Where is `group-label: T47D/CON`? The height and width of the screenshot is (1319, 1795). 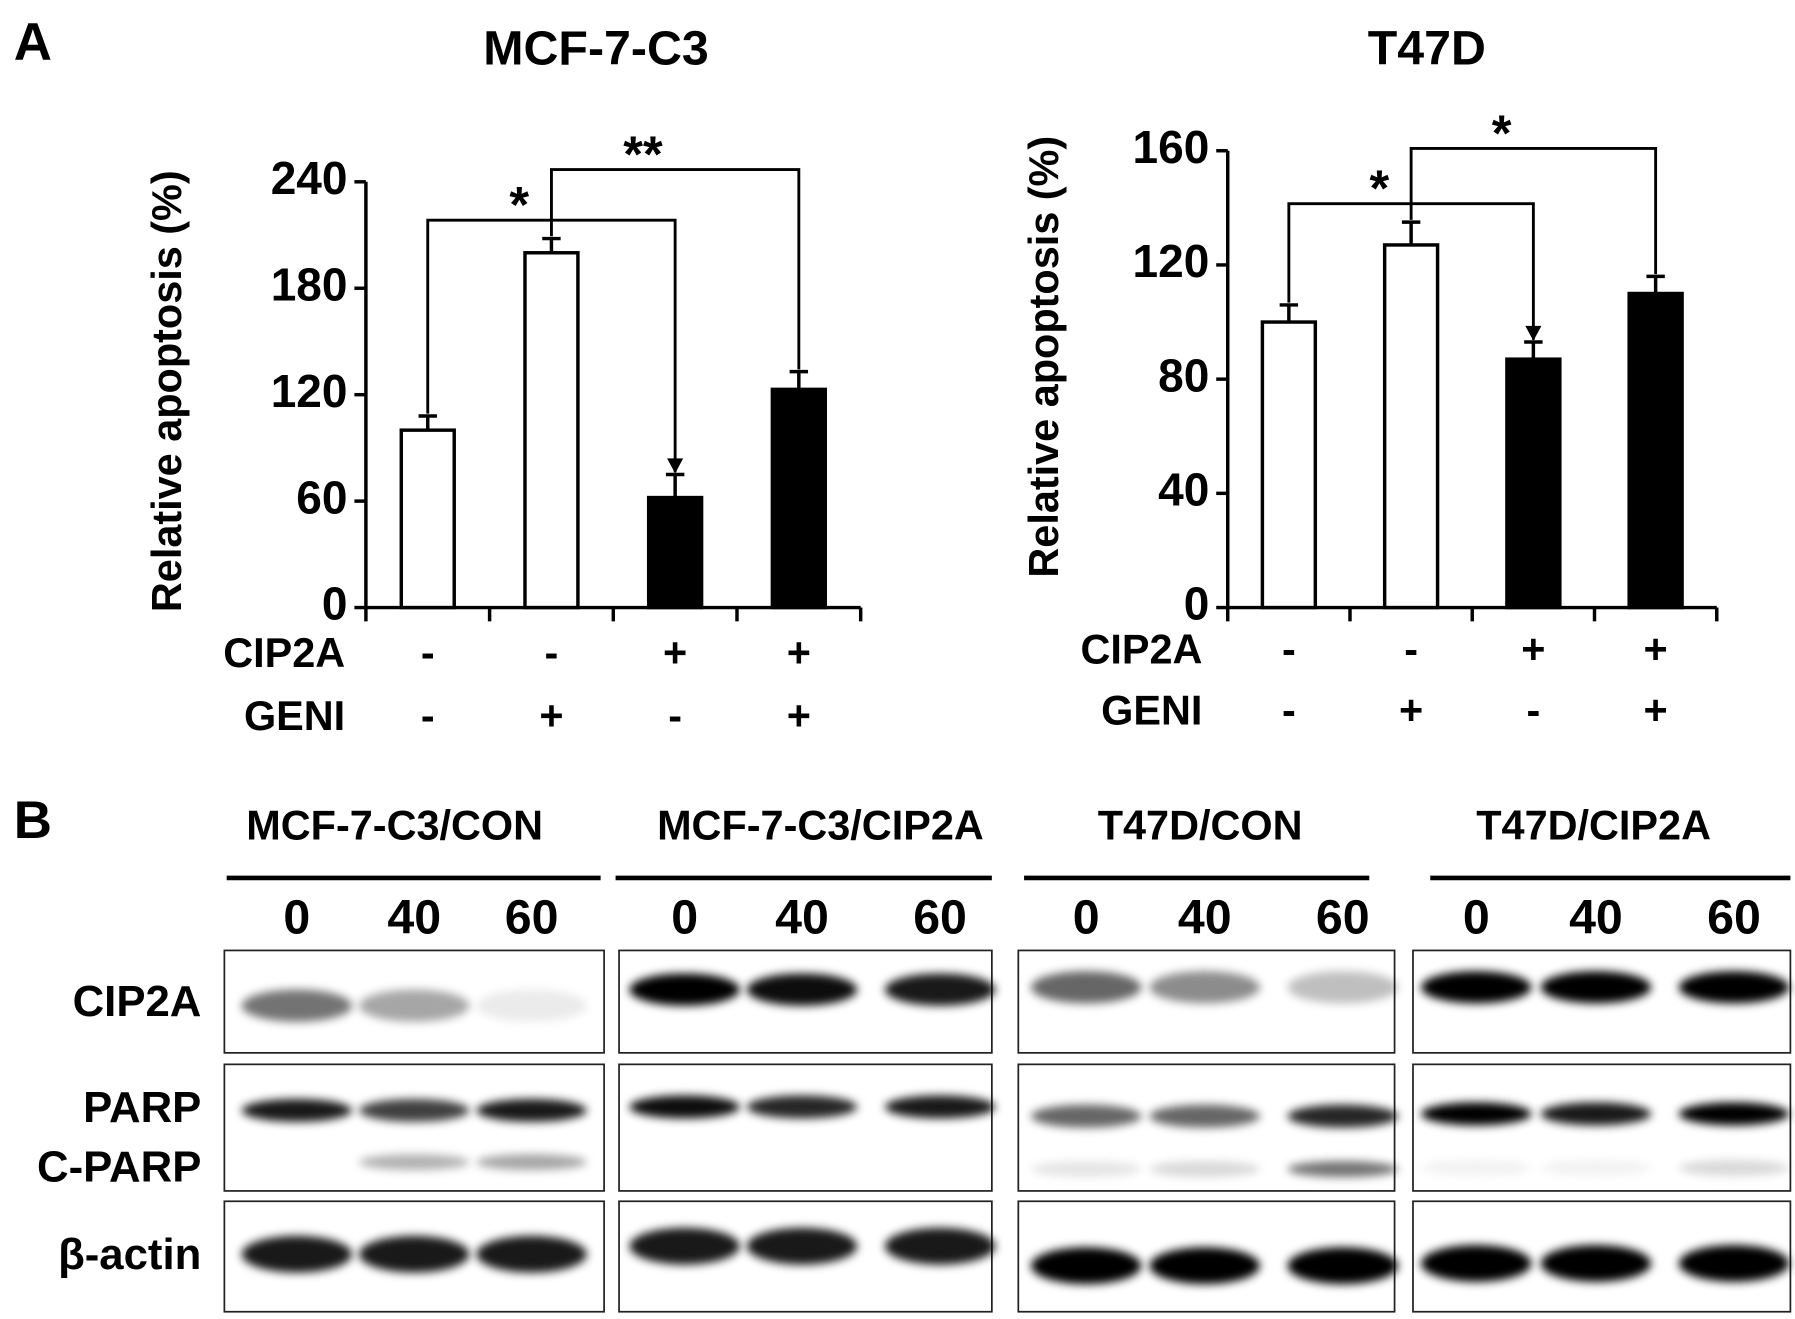 group-label: T47D/CON is located at coordinates (1200, 825).